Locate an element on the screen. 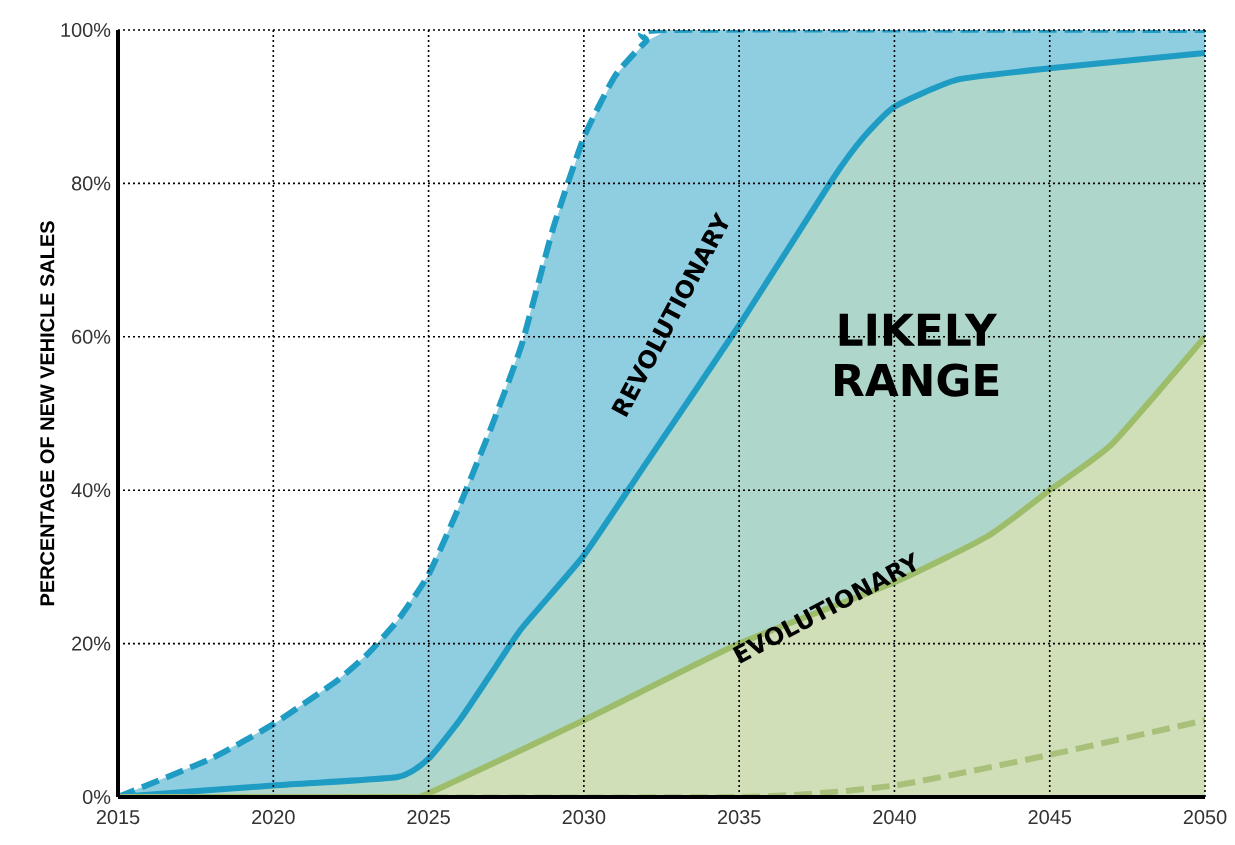 The width and height of the screenshot is (1235, 845). y-tick-label: 60% is located at coordinates (91, 336).